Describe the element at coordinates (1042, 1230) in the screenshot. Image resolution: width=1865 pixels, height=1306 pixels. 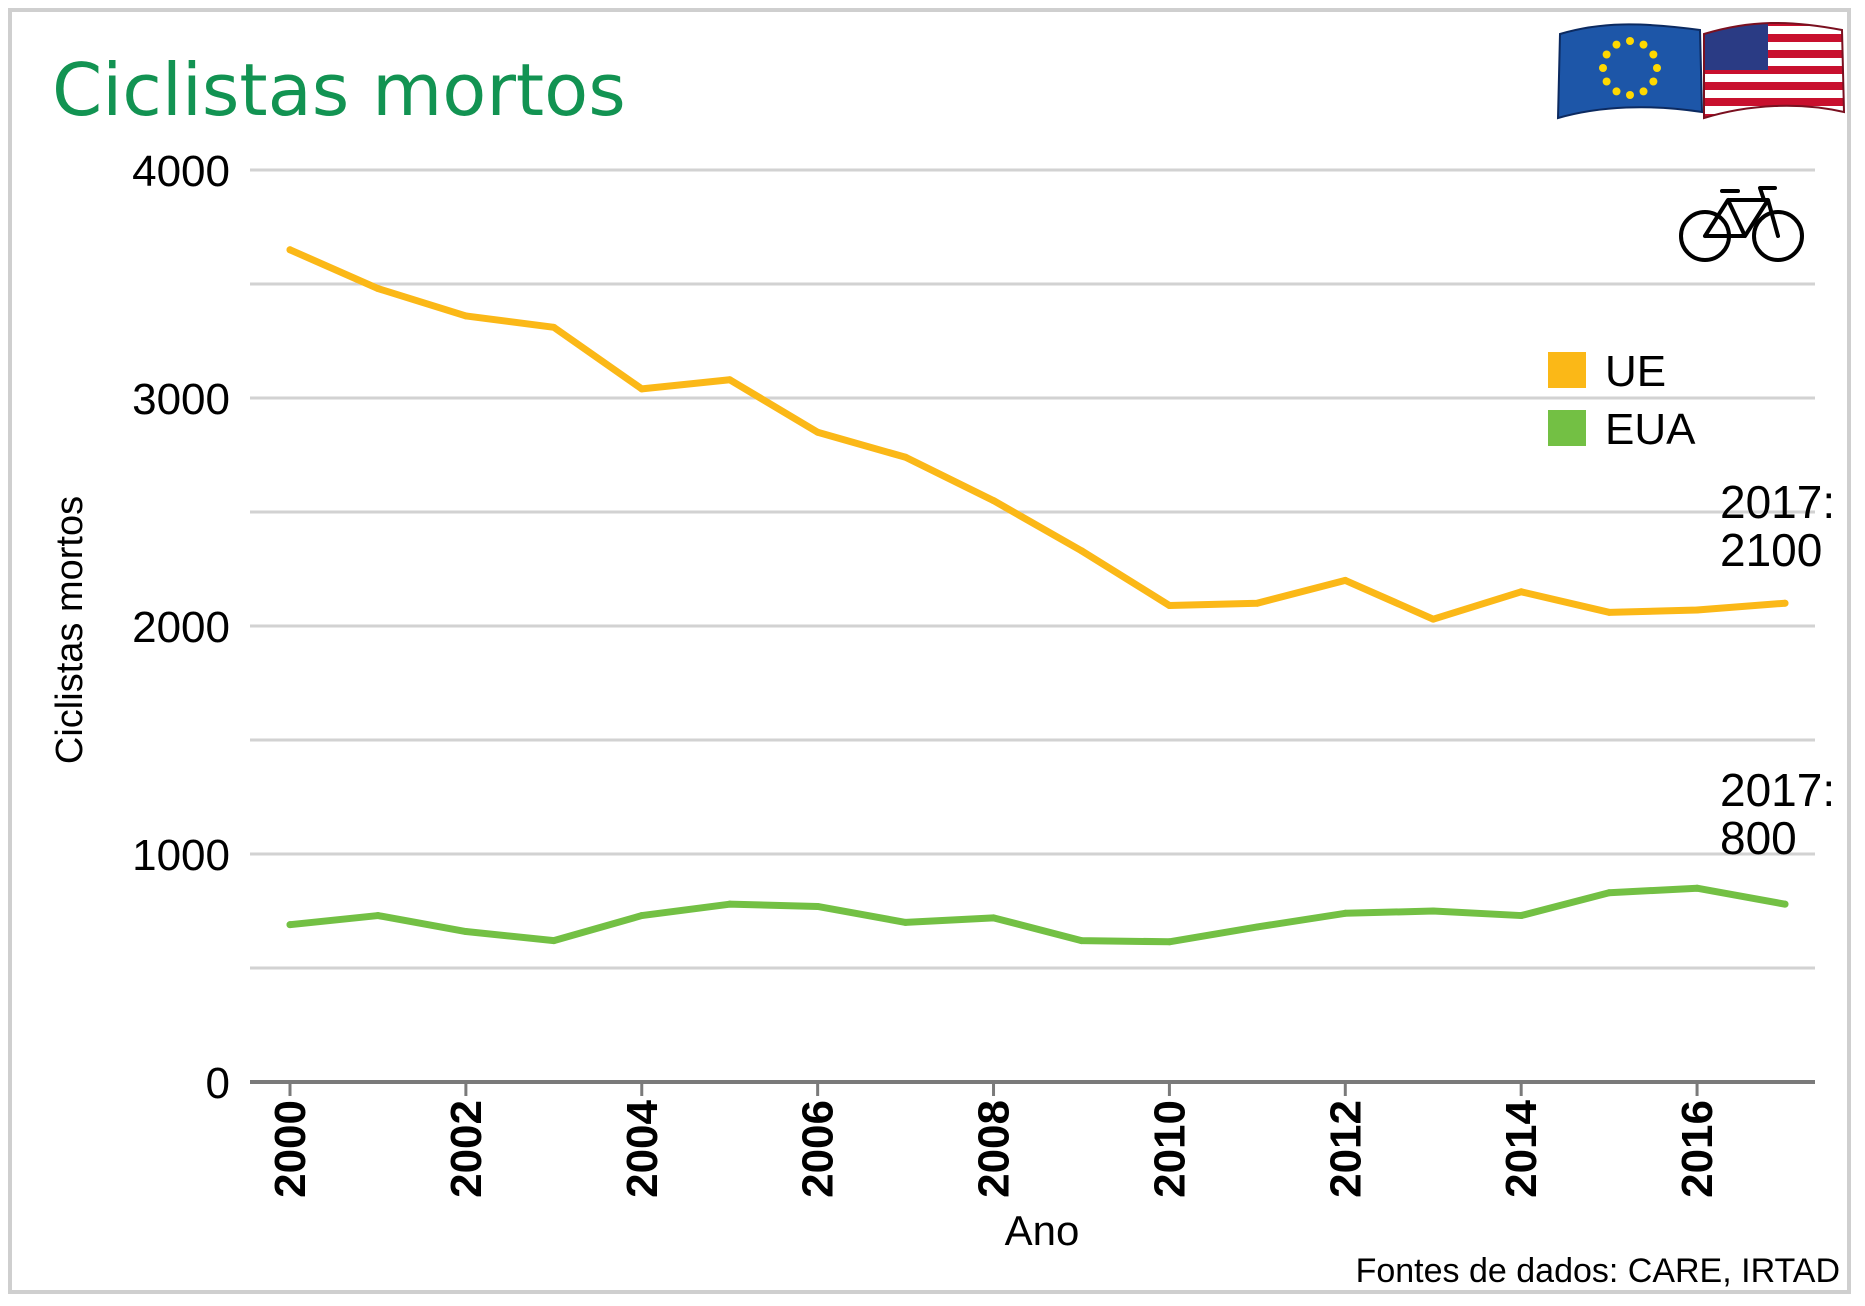
I see `x-axis-label: Ano` at that location.